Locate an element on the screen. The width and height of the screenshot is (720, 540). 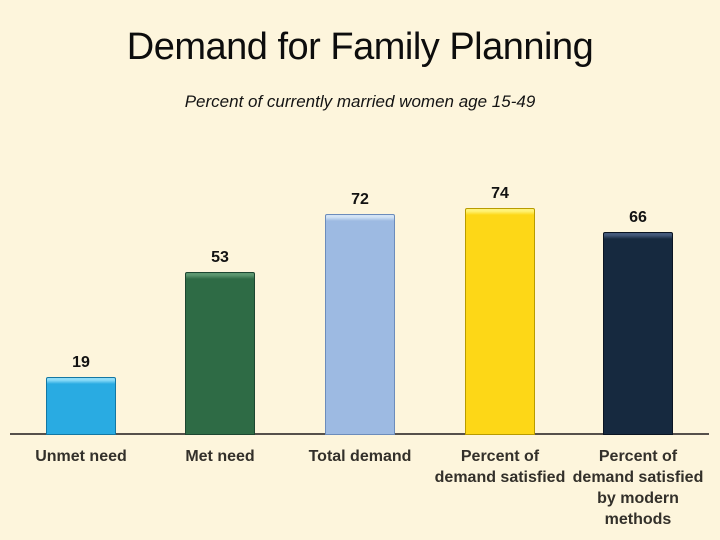
chart-title: Demand for Family Planning is located at coordinates (360, 47).